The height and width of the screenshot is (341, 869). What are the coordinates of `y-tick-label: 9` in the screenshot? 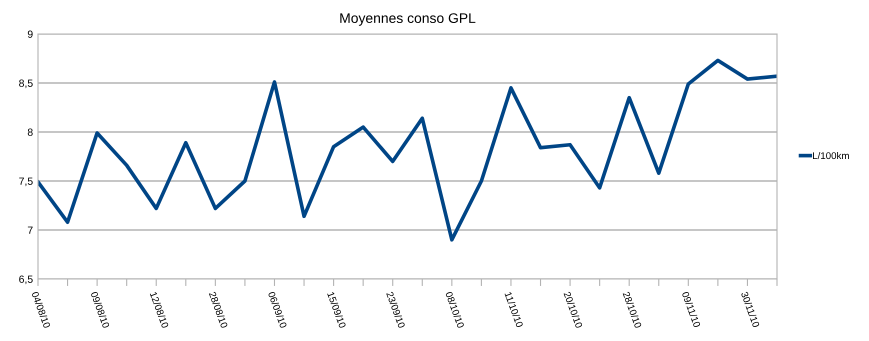 It's located at (30, 34).